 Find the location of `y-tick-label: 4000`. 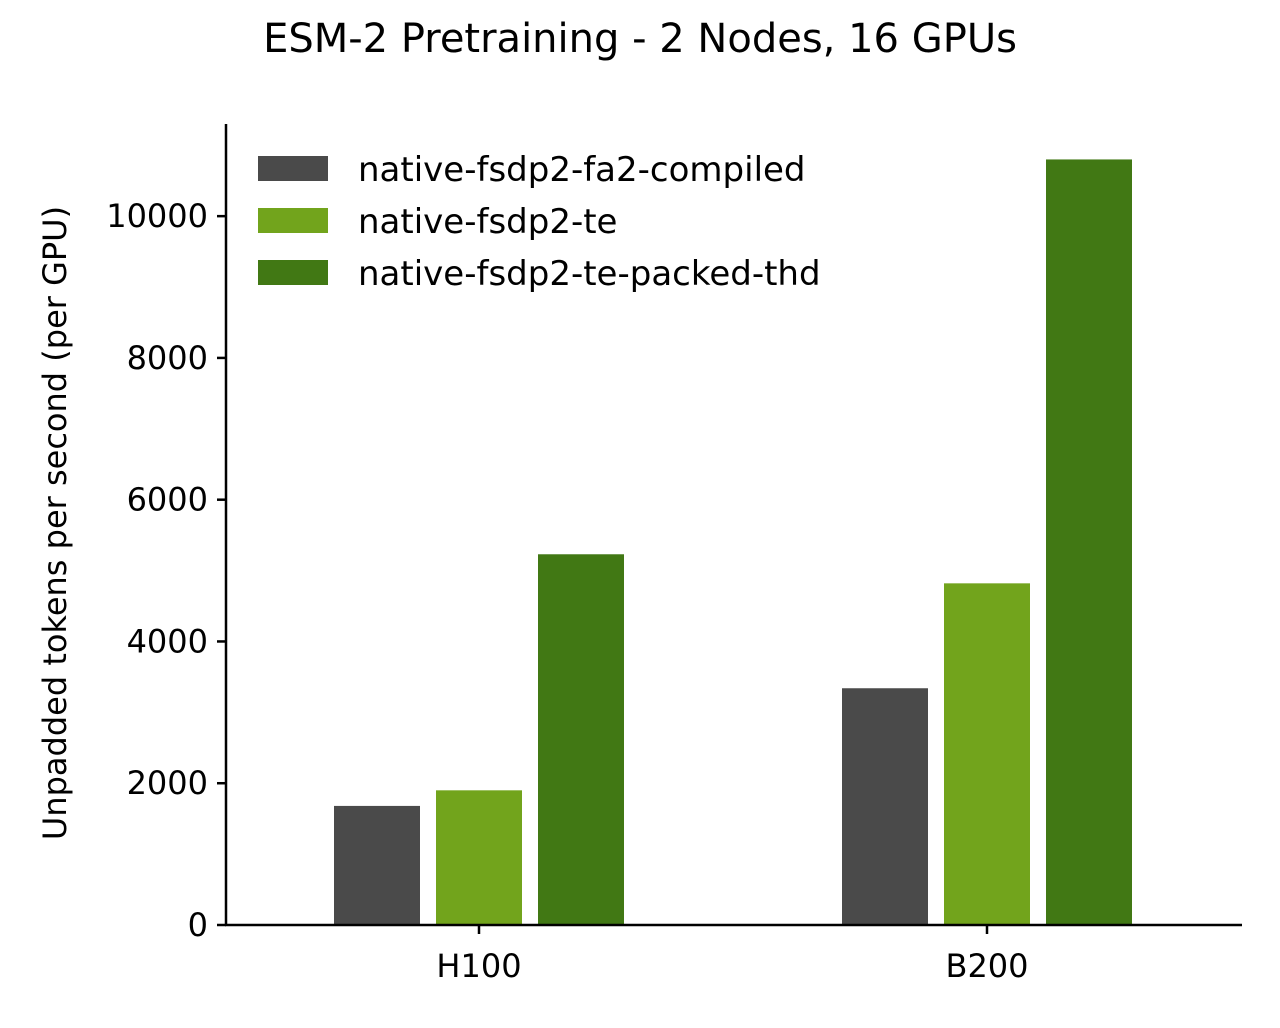

y-tick-label: 4000 is located at coordinates (167, 641).